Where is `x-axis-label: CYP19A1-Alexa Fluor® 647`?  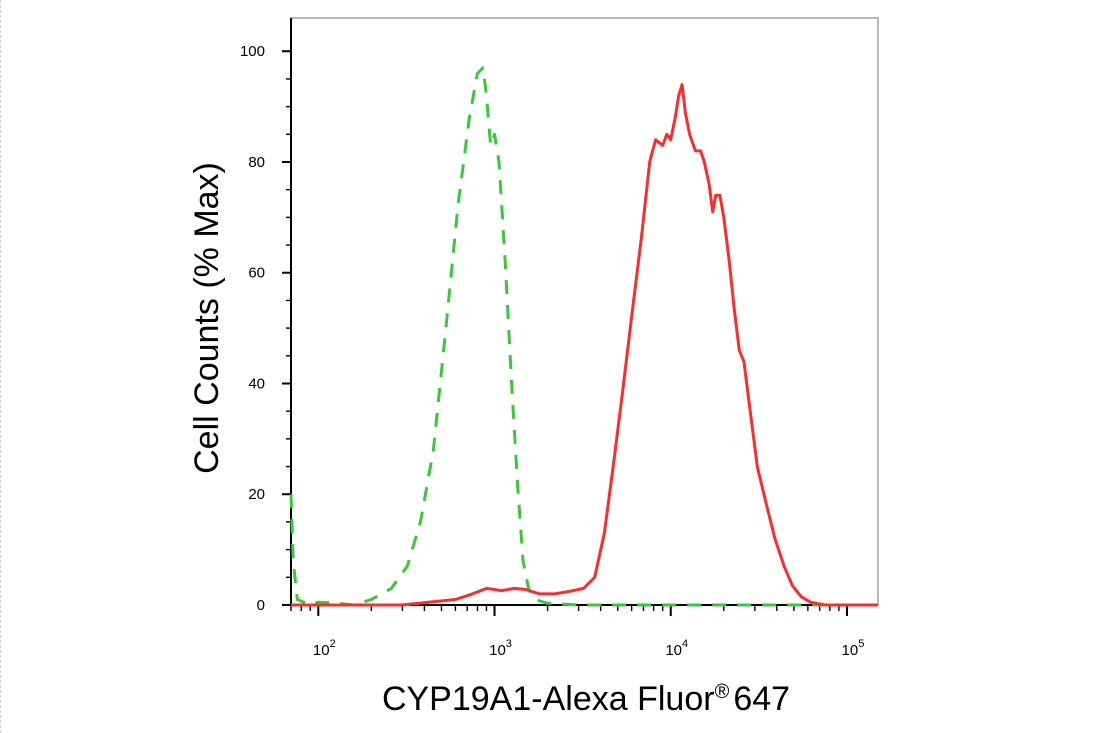
x-axis-label: CYP19A1-Alexa Fluor® 647 is located at coordinates (586, 699).